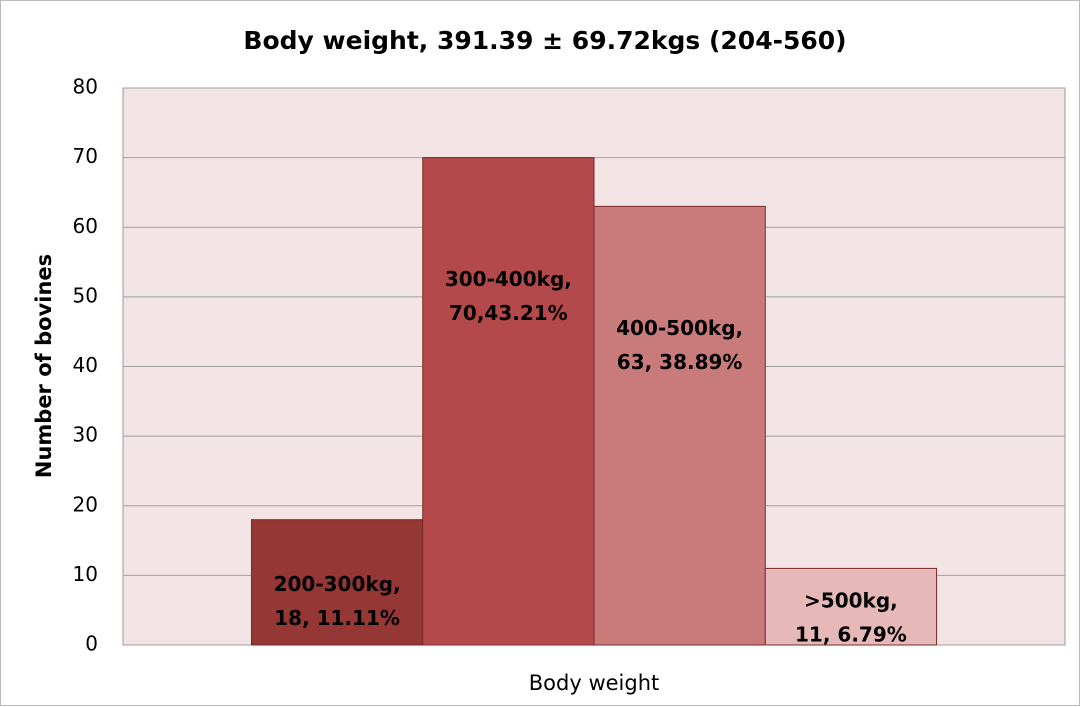 This screenshot has width=1081, height=707. I want to click on y-tick-label: 60, so click(85, 226).